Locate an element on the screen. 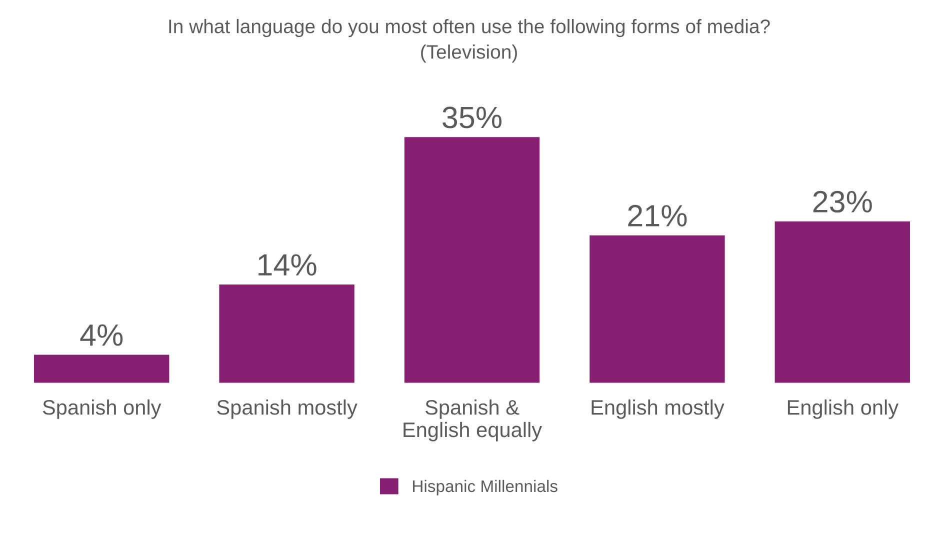 The image size is (938, 543). chart-title: In what language do you most often use the following forms of media? is located at coordinates (469, 28).